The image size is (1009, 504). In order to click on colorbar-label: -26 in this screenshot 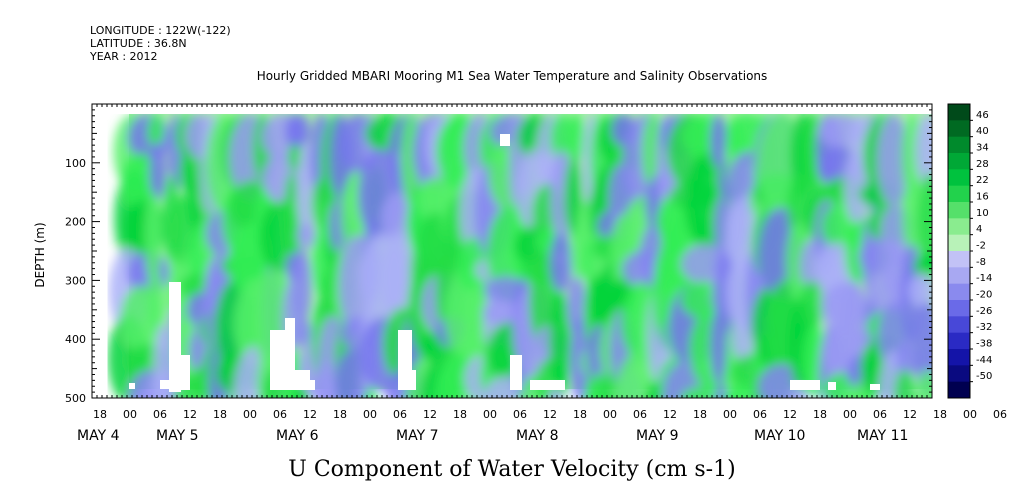, I will do `click(984, 311)`.